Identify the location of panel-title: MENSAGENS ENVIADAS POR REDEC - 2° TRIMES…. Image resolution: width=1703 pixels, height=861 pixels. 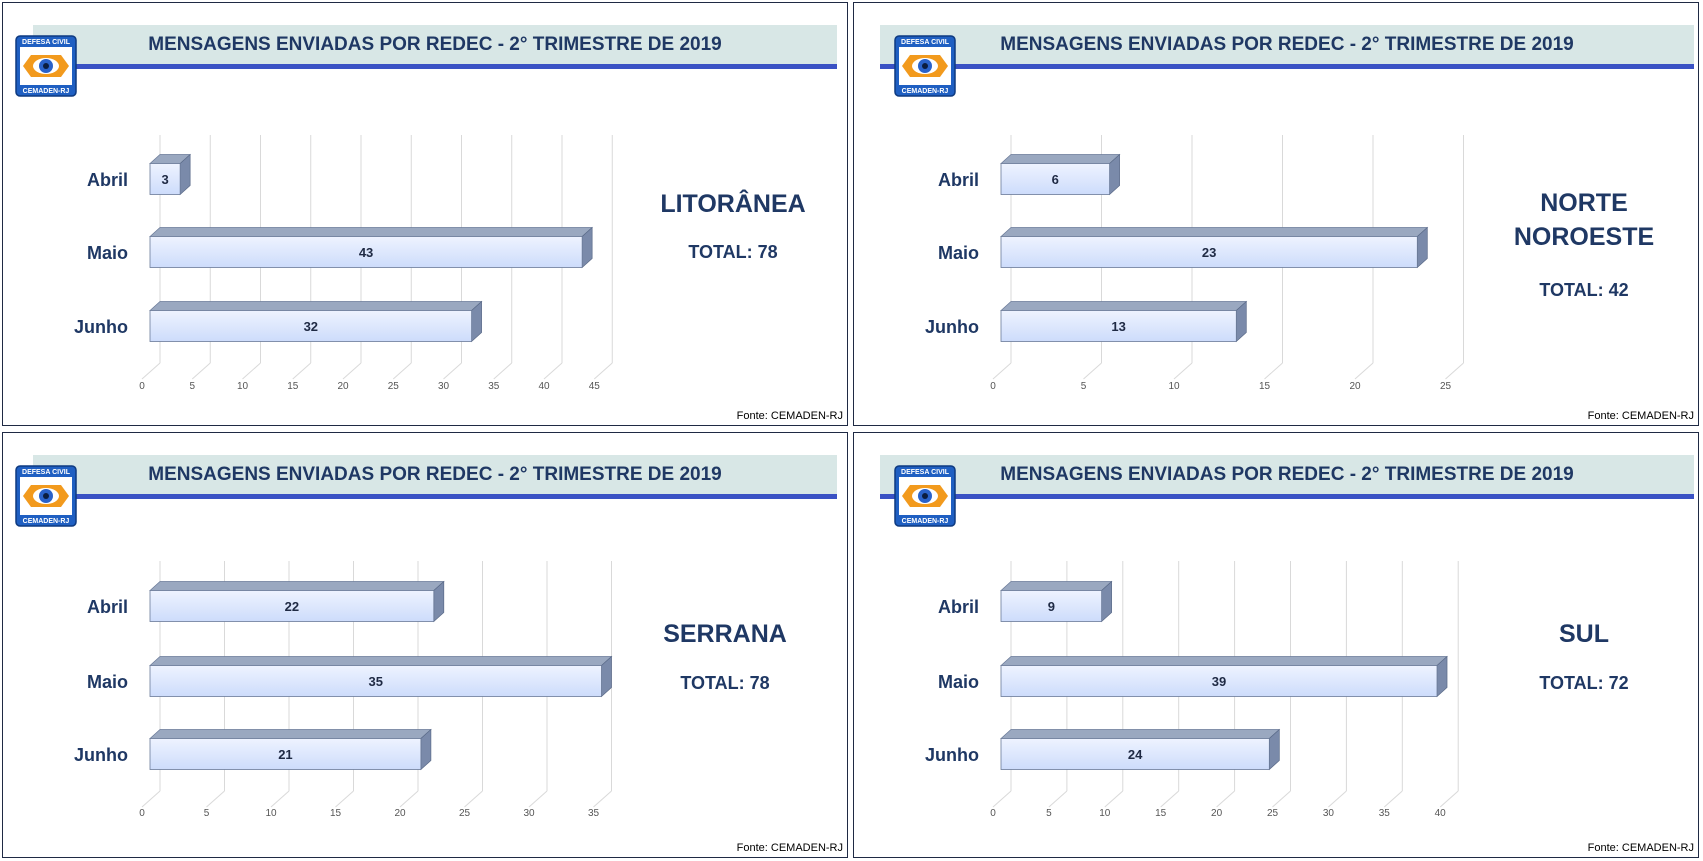
(1287, 44).